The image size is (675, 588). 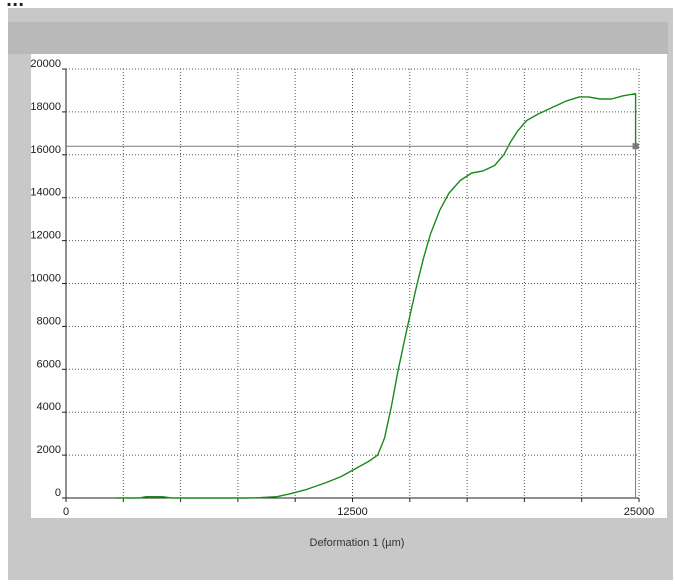 I want to click on x-axis-title: Deformation 1 (µm), so click(x=357, y=543).